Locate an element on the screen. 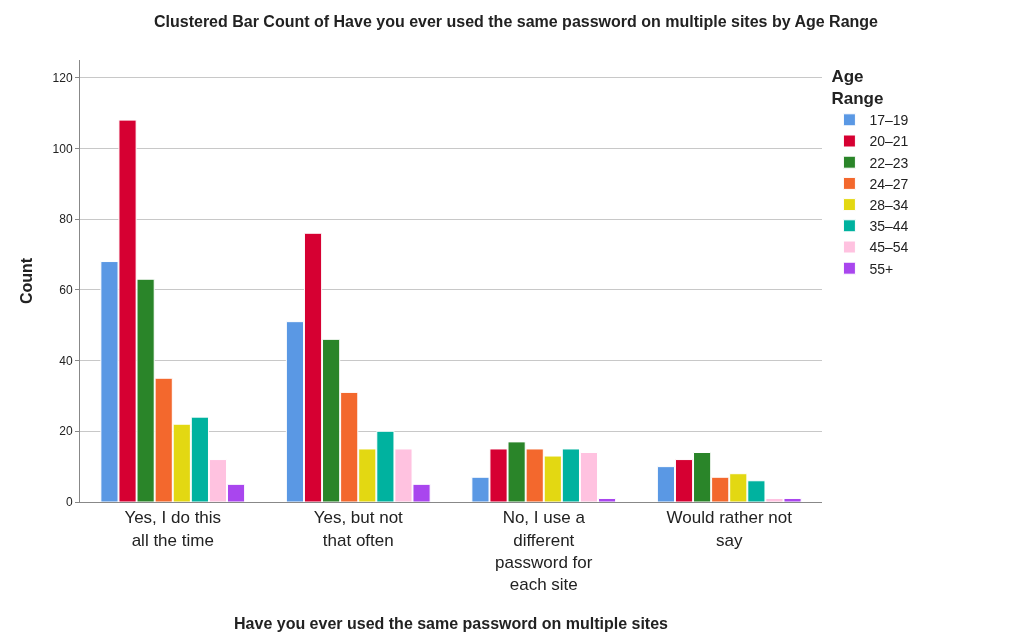  y-tick-label: 60 is located at coordinates (66, 290).